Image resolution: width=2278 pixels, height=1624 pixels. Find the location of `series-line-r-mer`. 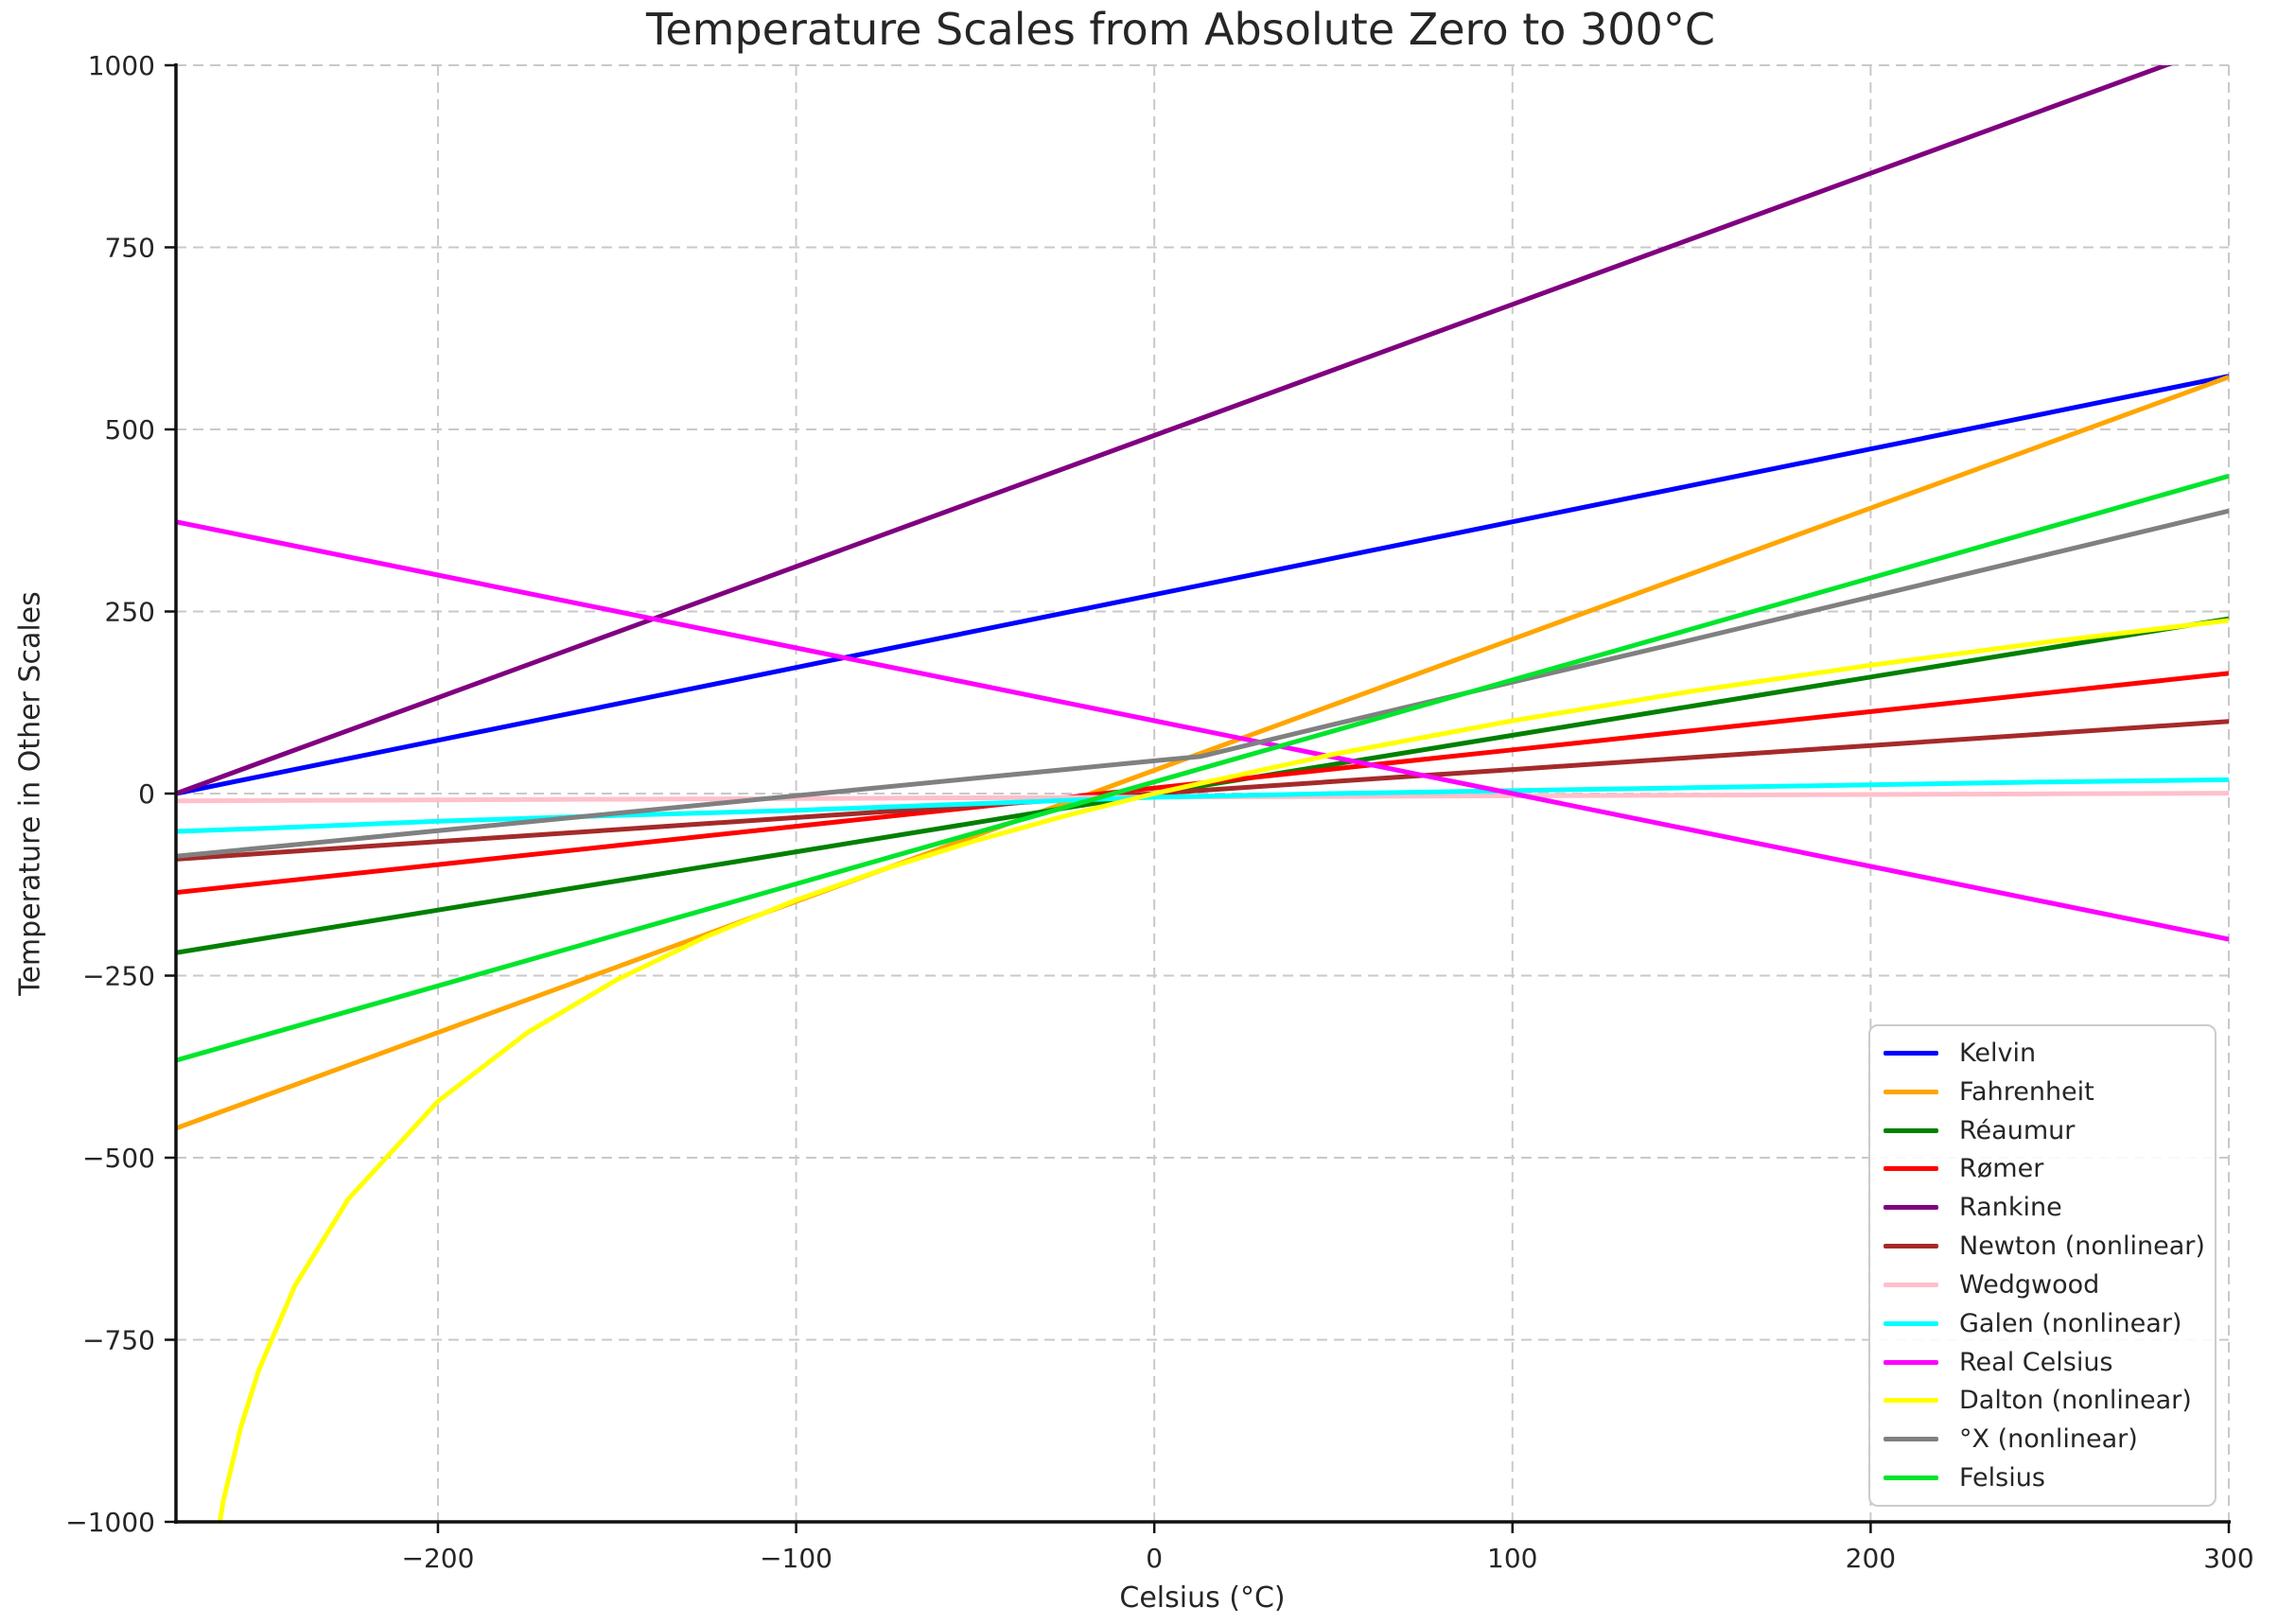

series-line-r-mer is located at coordinates (1202, 784).